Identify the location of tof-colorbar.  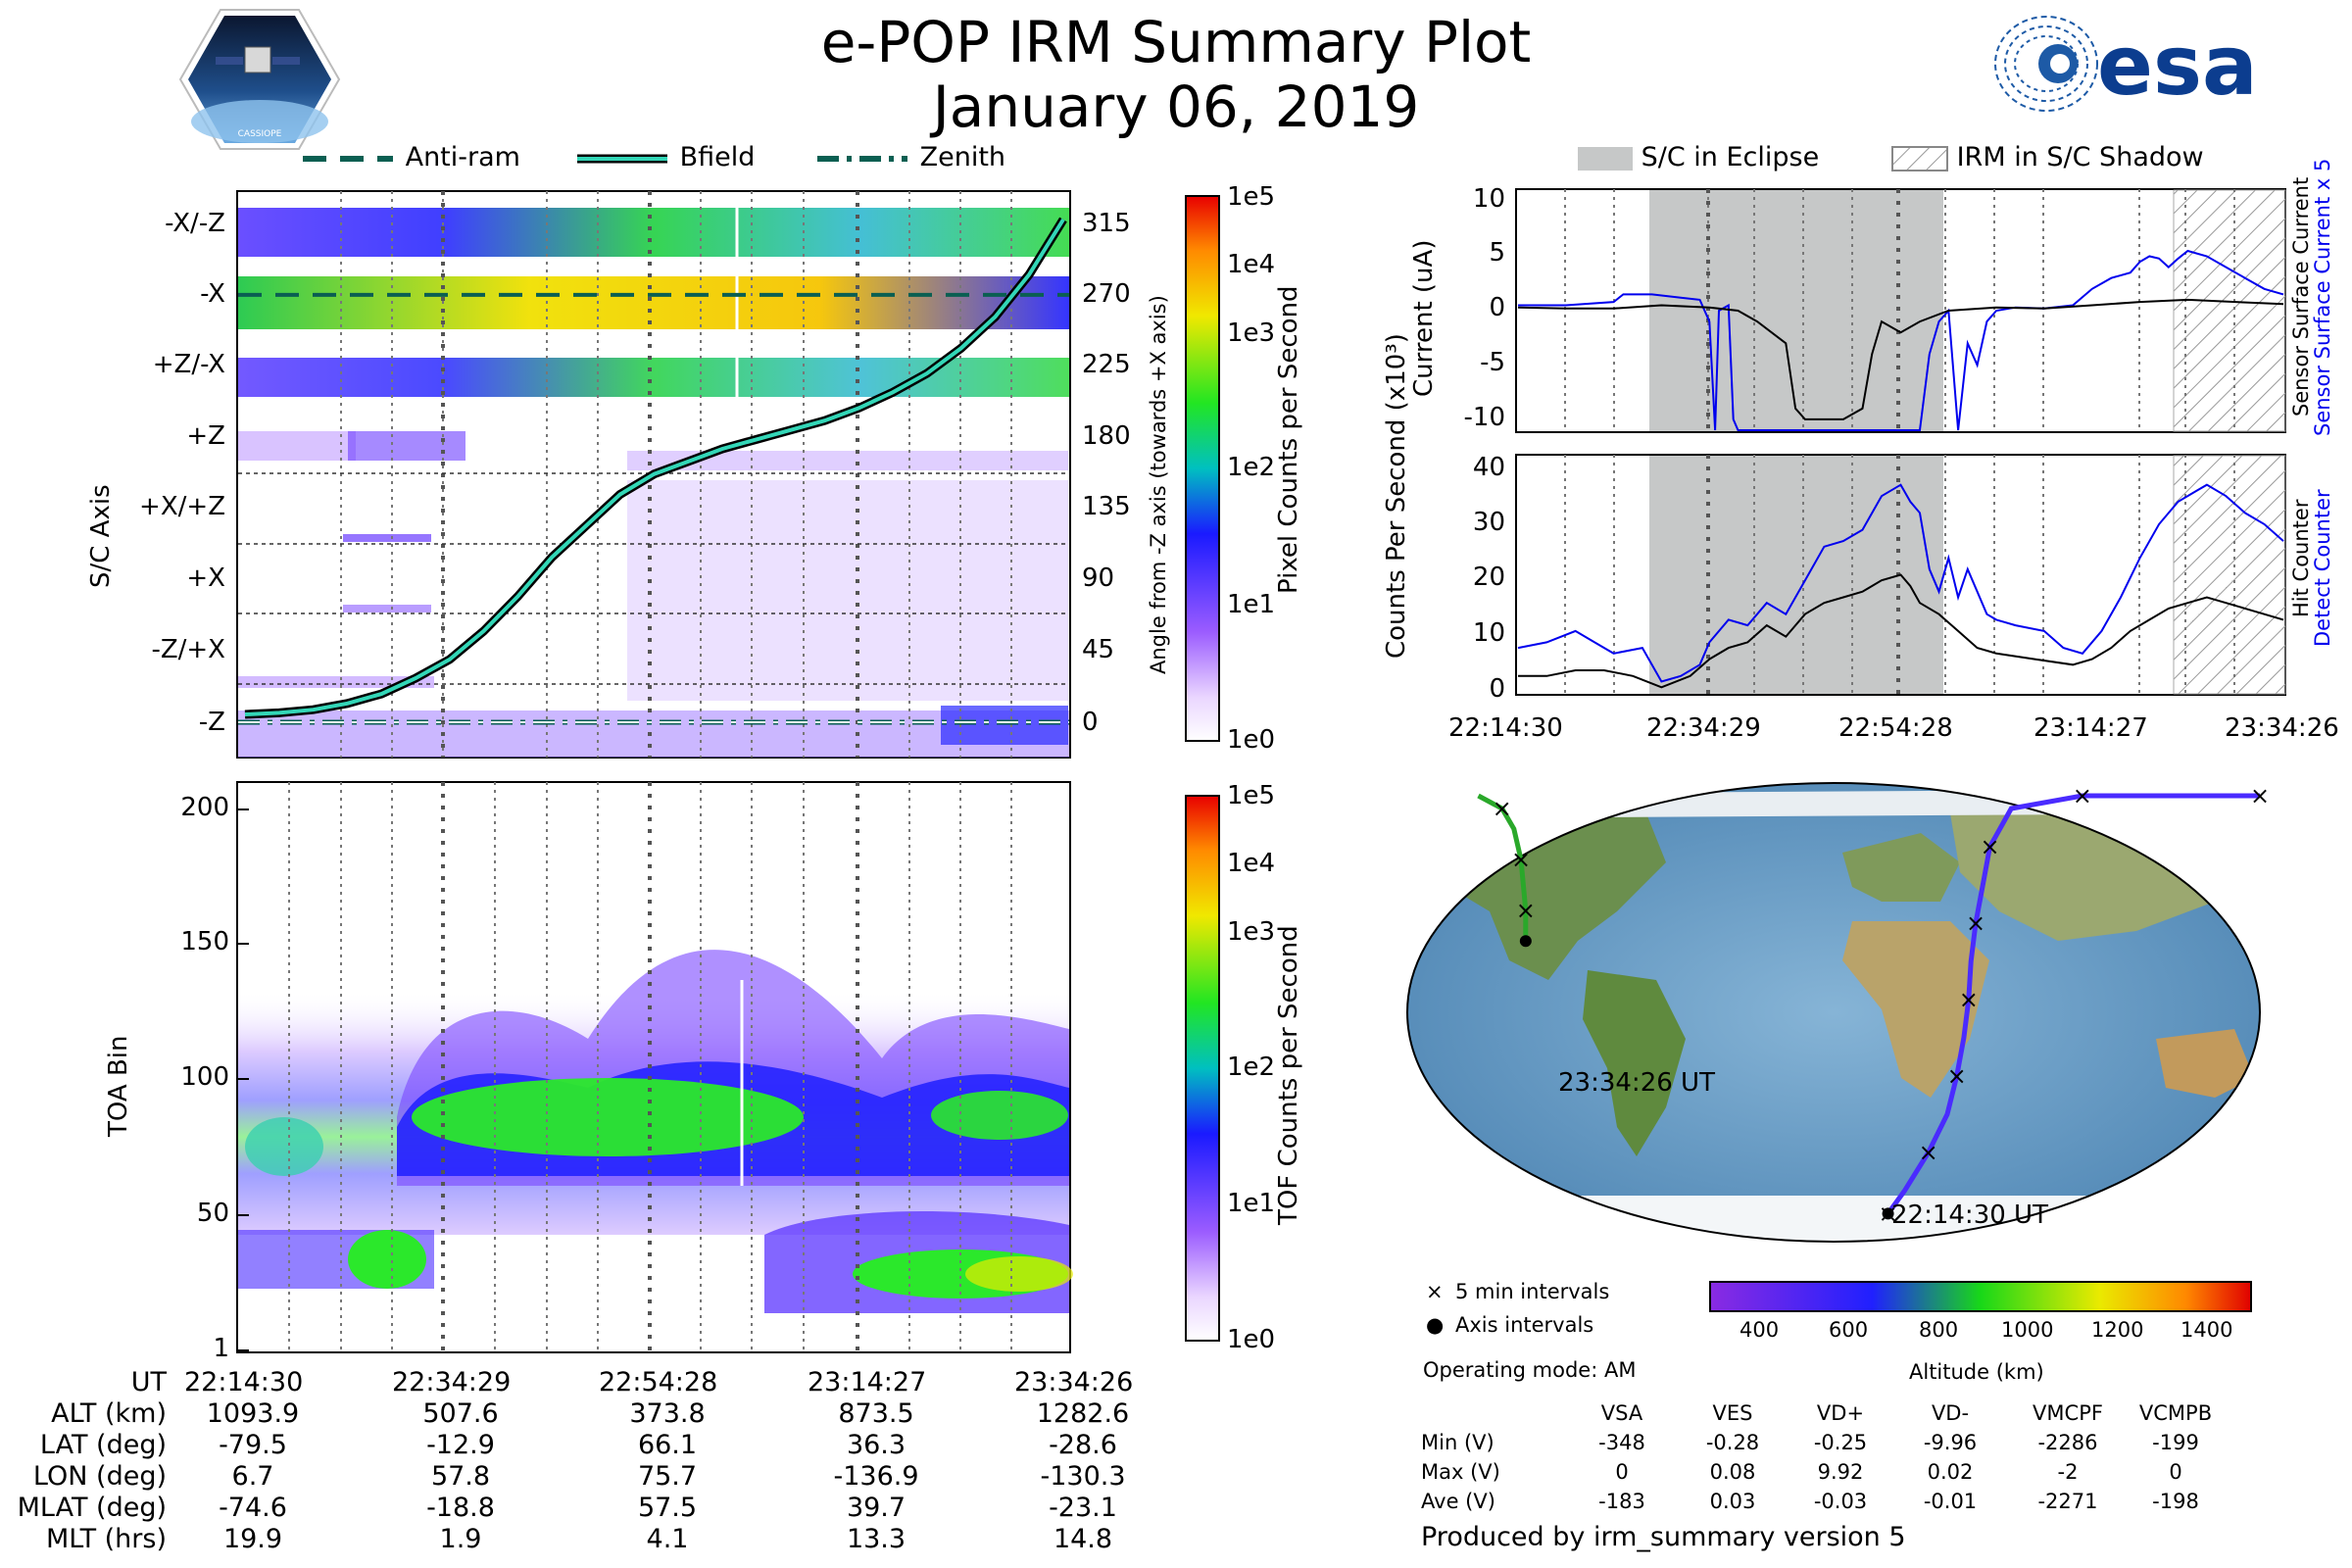
(1202, 1068).